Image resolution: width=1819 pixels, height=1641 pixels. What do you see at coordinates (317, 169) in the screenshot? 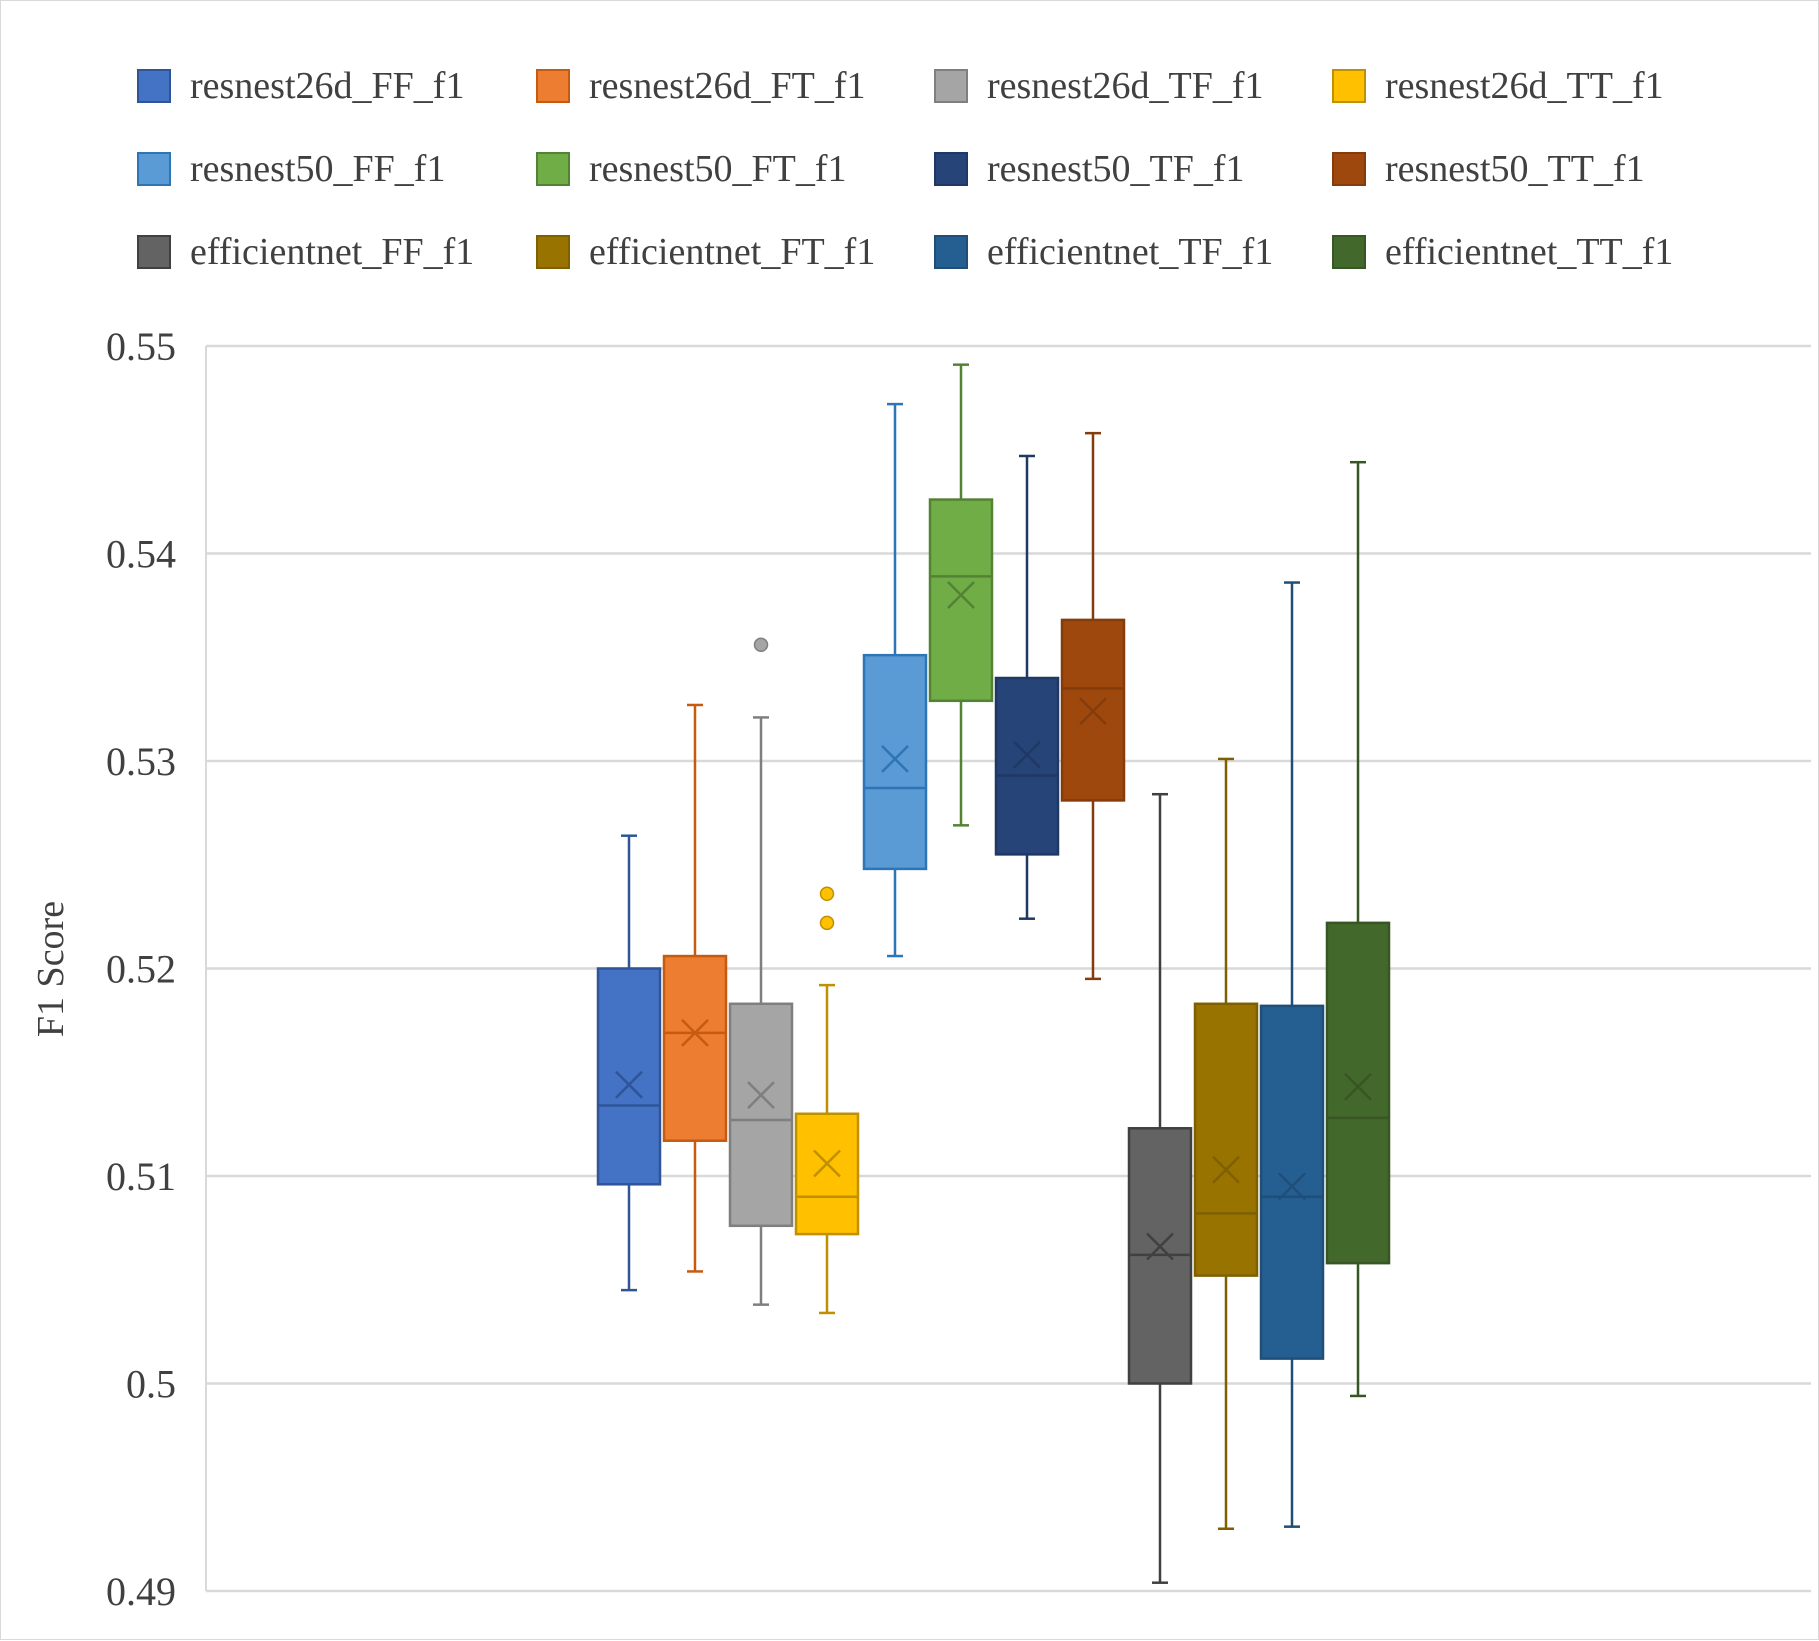
I see `legend-label: resnest50_FF_f1` at bounding box center [317, 169].